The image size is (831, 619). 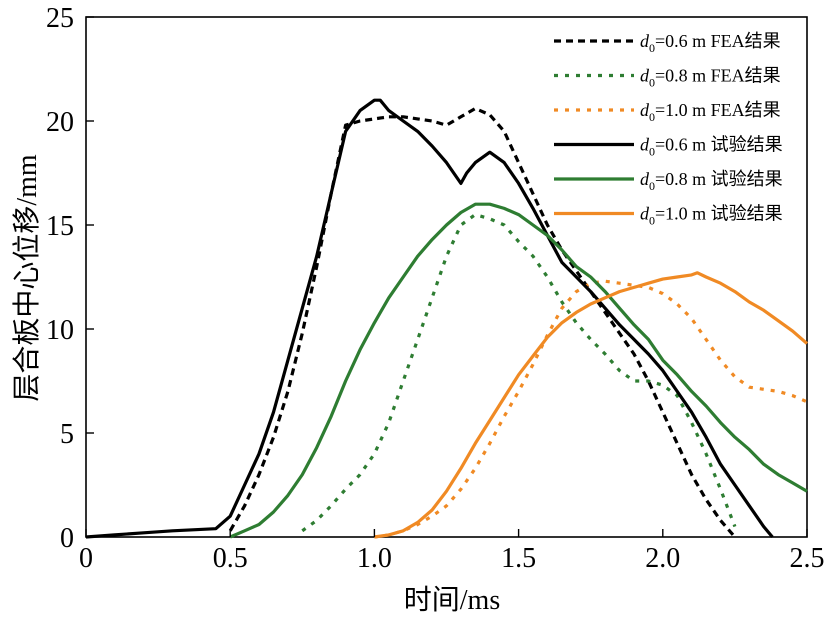 What do you see at coordinates (60, 18) in the screenshot?
I see `y-tick-label: 25` at bounding box center [60, 18].